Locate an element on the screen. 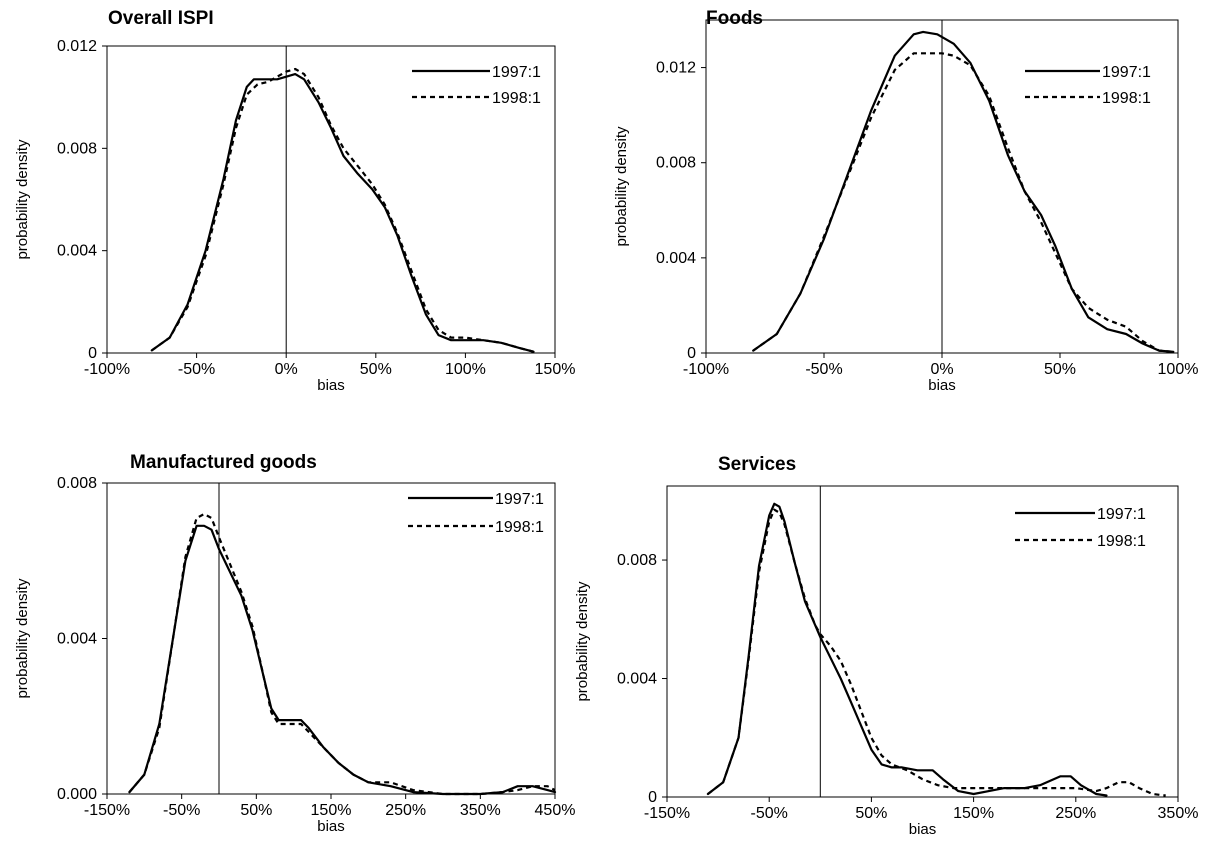 This screenshot has width=1218, height=859. chart-title: Foods is located at coordinates (734, 18).